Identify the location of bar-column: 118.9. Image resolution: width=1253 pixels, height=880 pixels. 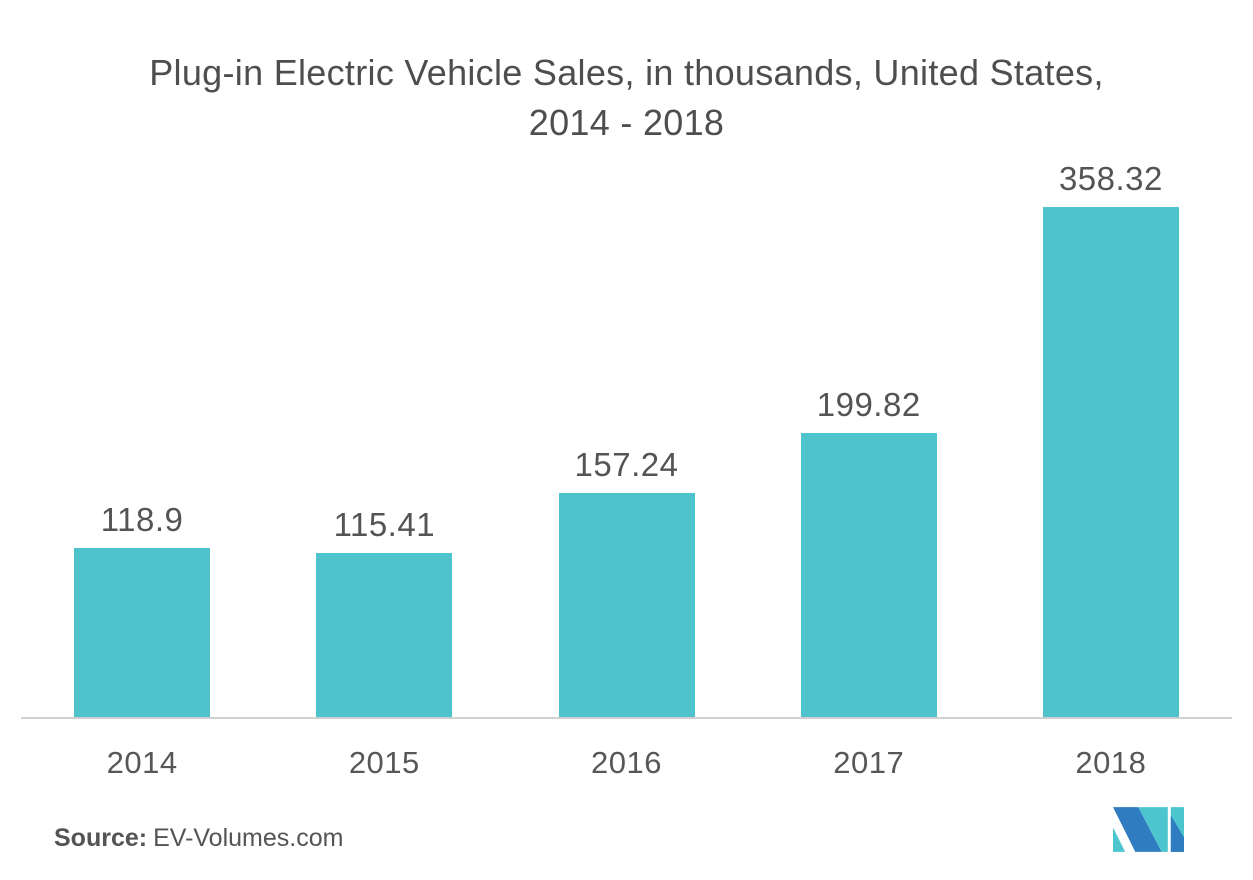
(142, 437).